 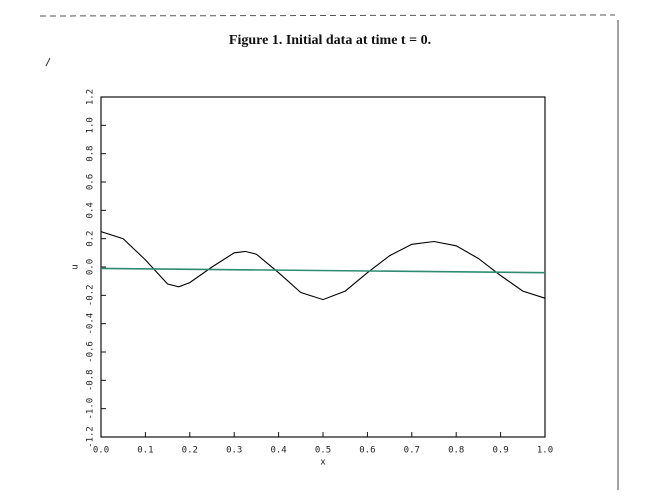 What do you see at coordinates (48, 62) in the screenshot?
I see `scan-mark` at bounding box center [48, 62].